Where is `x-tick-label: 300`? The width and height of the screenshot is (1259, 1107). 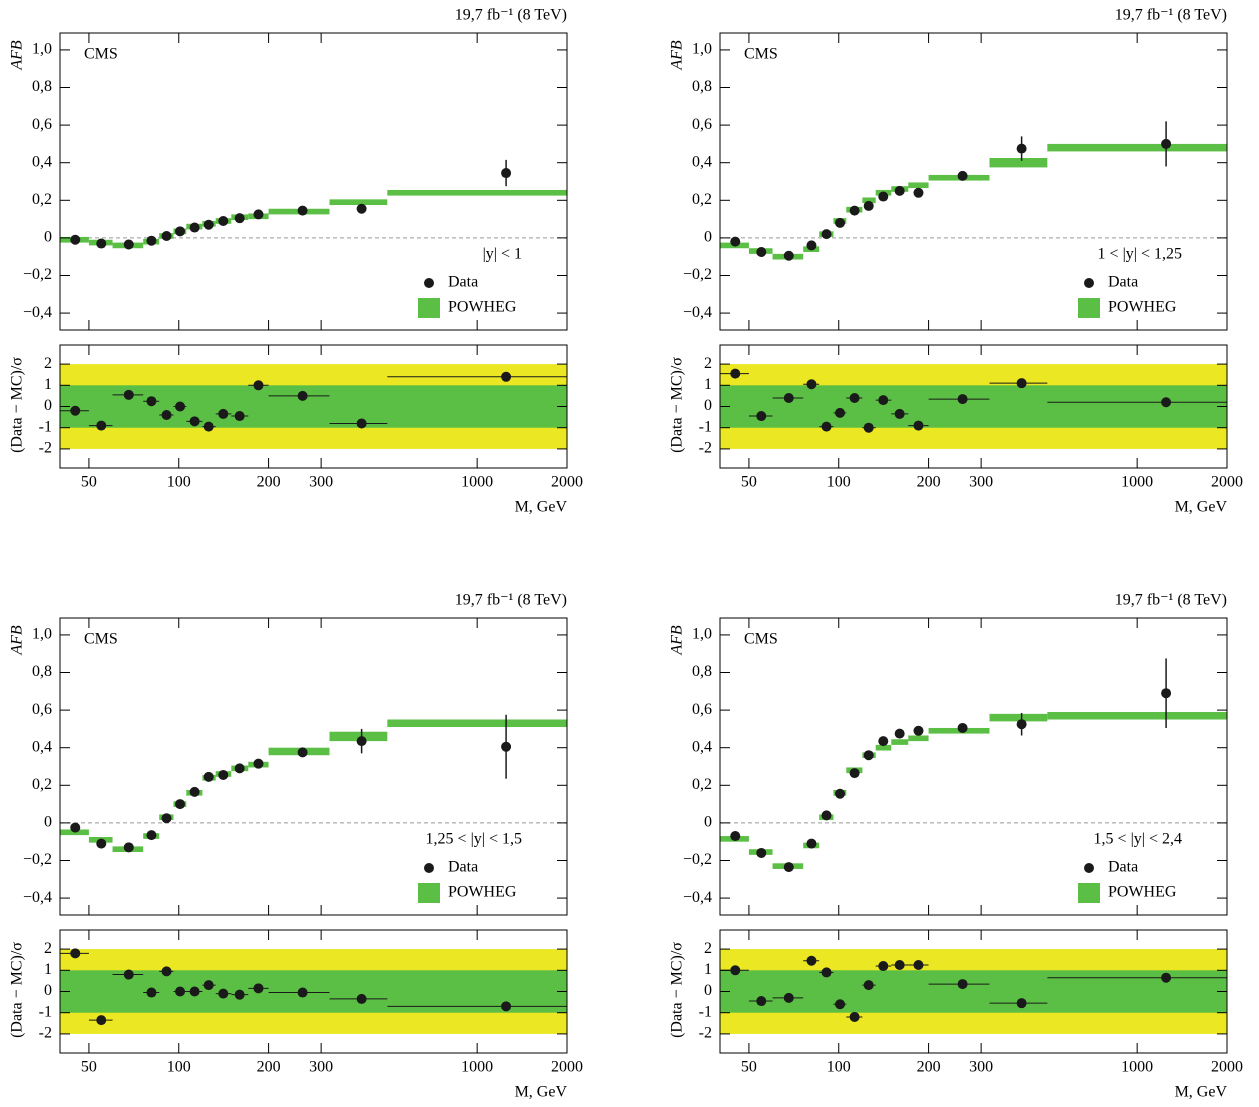 x-tick-label: 300 is located at coordinates (981, 482).